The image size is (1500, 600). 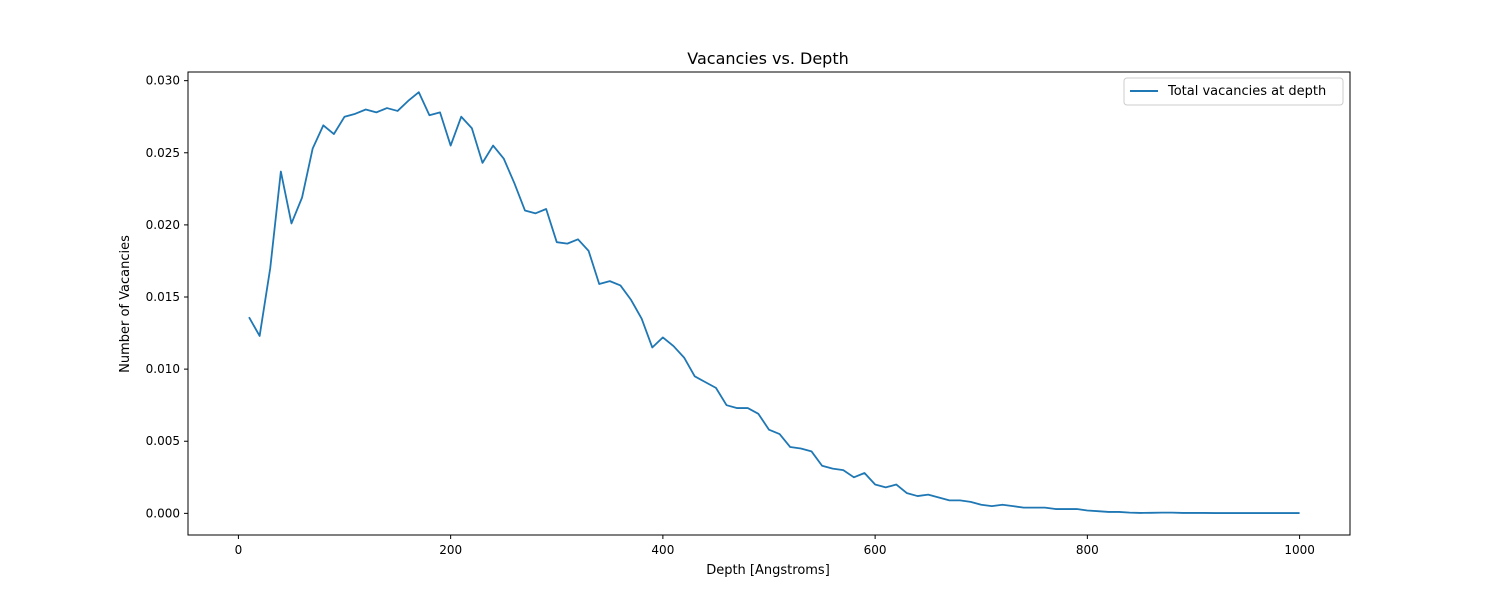 I want to click on y-tick-label: 0.020, so click(x=163, y=225).